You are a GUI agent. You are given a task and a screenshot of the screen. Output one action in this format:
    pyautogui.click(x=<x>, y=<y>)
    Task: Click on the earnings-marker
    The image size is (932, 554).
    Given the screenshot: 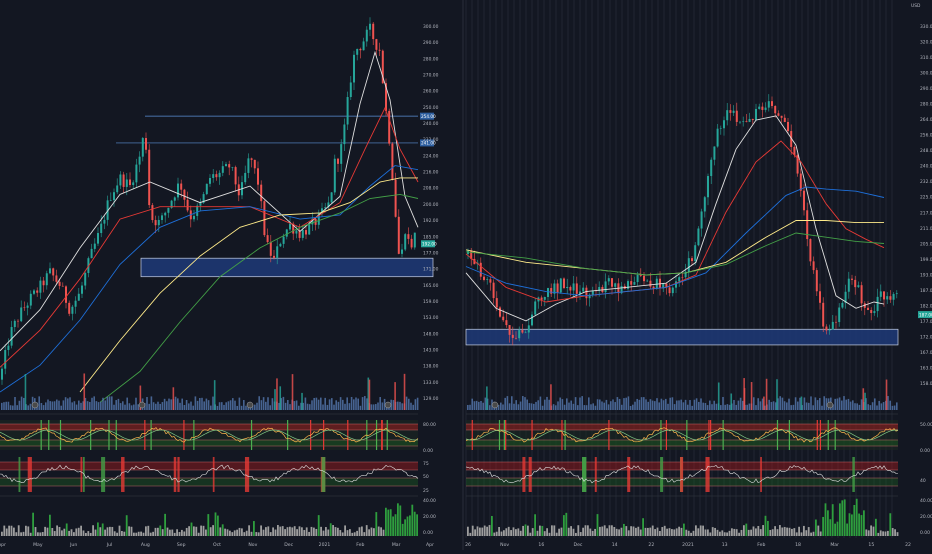 What is the action you would take?
    pyautogui.click(x=830, y=405)
    